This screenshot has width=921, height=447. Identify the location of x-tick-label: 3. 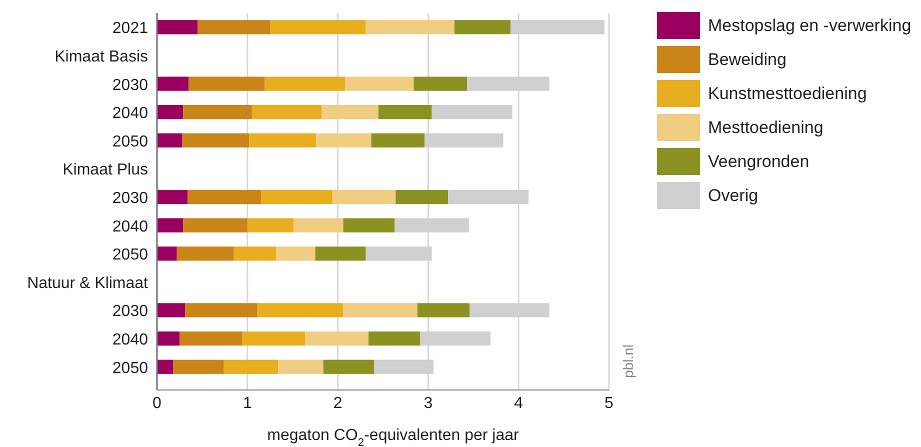
(428, 403).